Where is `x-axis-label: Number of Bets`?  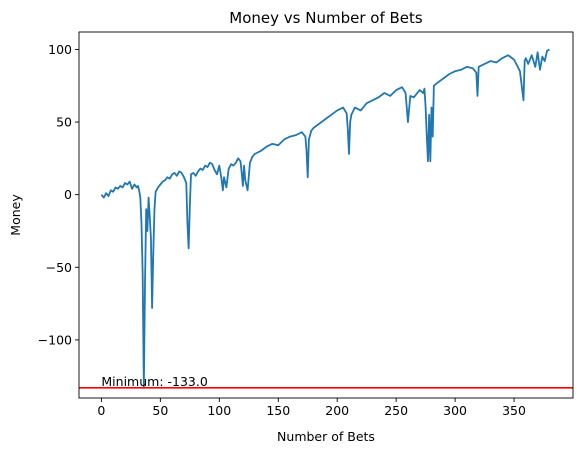
x-axis-label: Number of Bets is located at coordinates (326, 436).